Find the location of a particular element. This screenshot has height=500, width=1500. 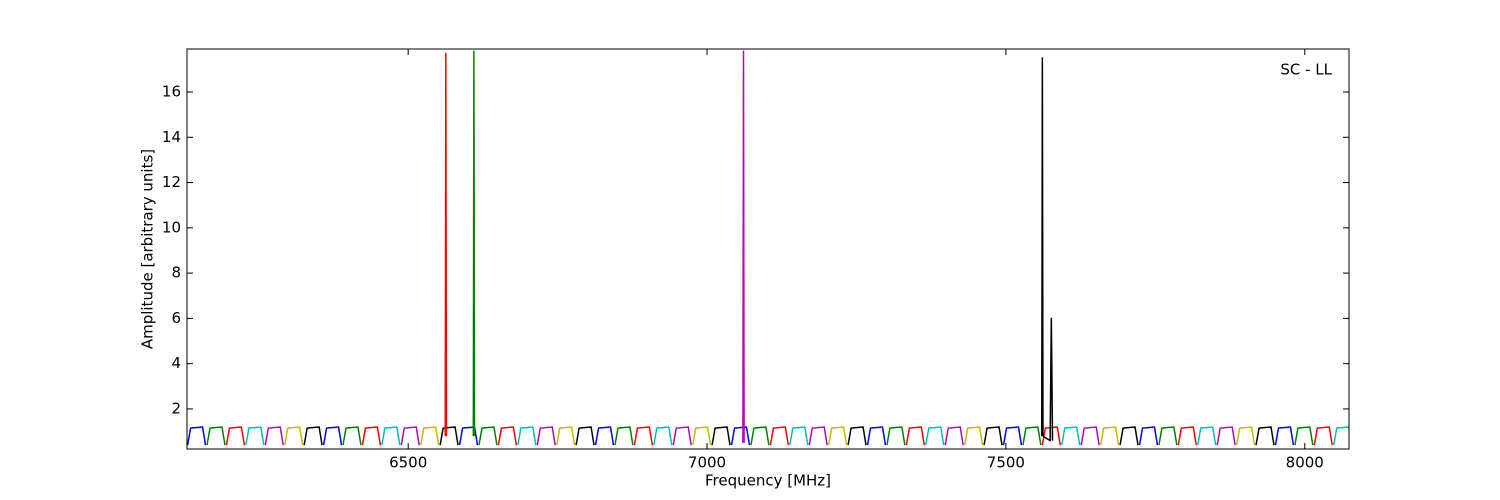

x-tick-label: 7500 is located at coordinates (1006, 463).